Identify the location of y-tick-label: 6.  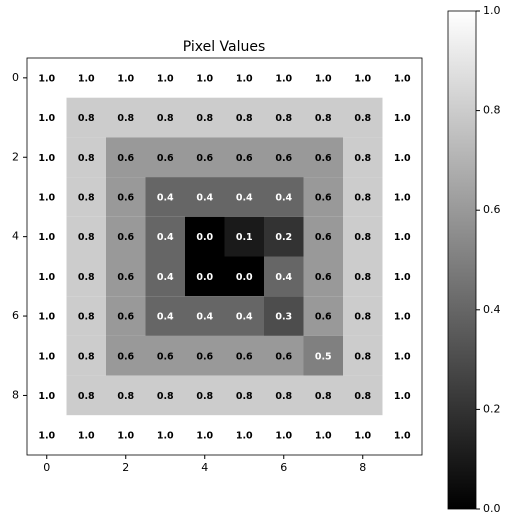
(15, 315).